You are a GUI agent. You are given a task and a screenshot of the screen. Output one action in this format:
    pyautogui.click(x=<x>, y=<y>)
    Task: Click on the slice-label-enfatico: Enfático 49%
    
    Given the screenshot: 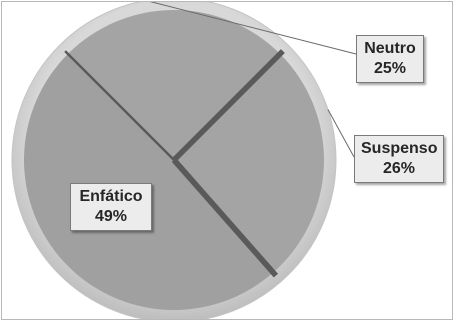 What is the action you would take?
    pyautogui.click(x=111, y=207)
    